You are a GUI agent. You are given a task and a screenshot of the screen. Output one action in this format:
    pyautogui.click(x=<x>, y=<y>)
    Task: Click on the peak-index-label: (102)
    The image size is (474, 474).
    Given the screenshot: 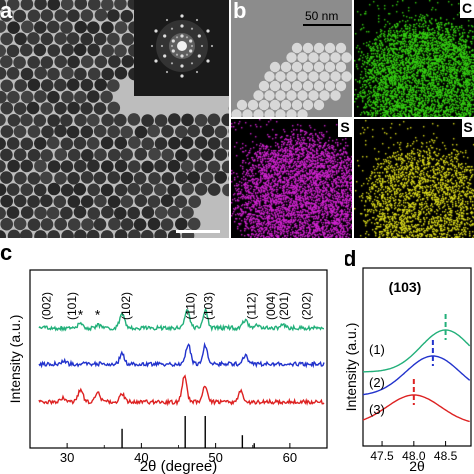 What is the action you would take?
    pyautogui.click(x=126, y=306)
    